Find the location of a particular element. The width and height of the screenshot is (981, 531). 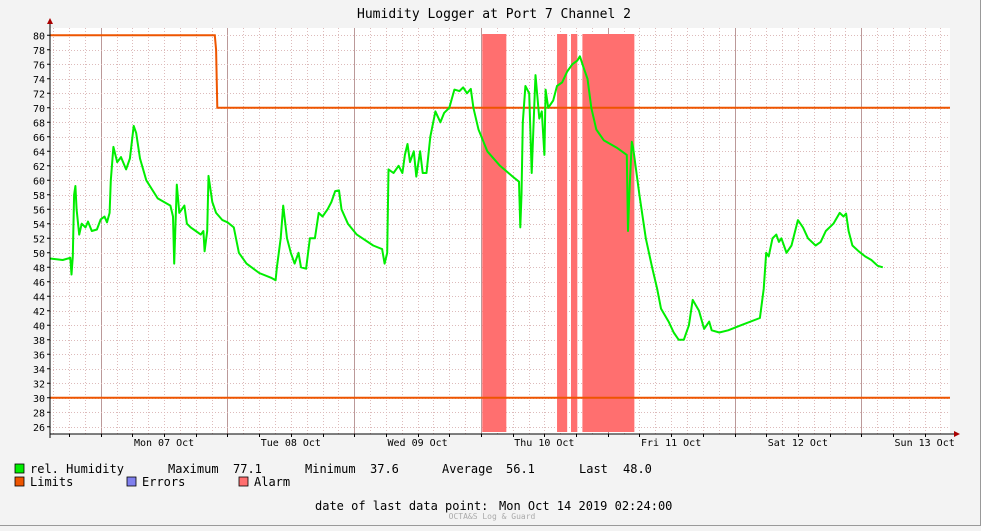

humidity-legend-swatch is located at coordinates (19, 468).